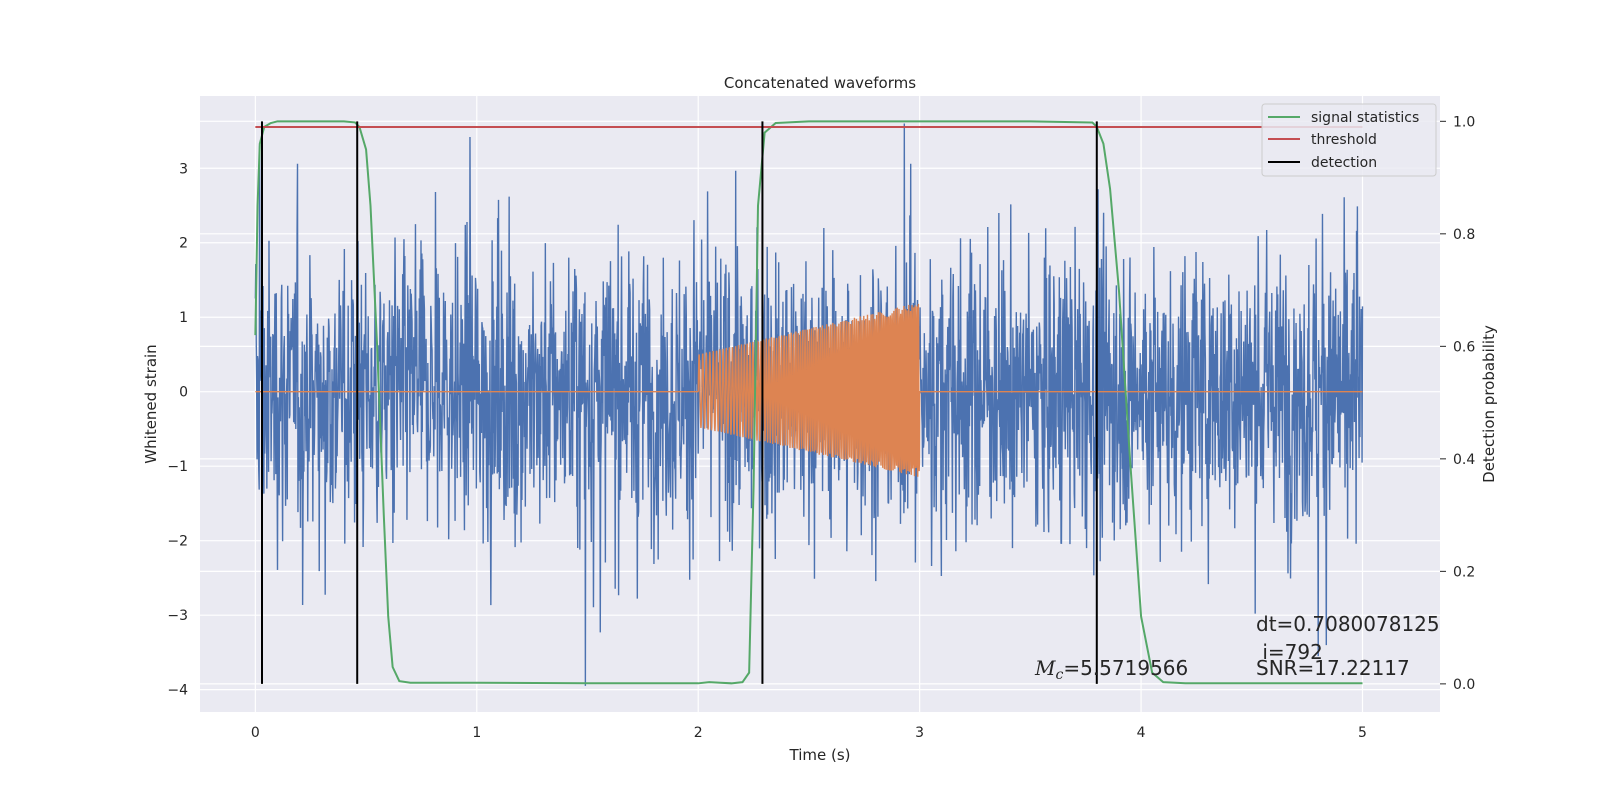 Image resolution: width=1600 pixels, height=800 pixels. I want to click on y-axis-right-ticks: 0.0 0.2 0.4 0.6 0.8 1.0, so click(1457, 403).